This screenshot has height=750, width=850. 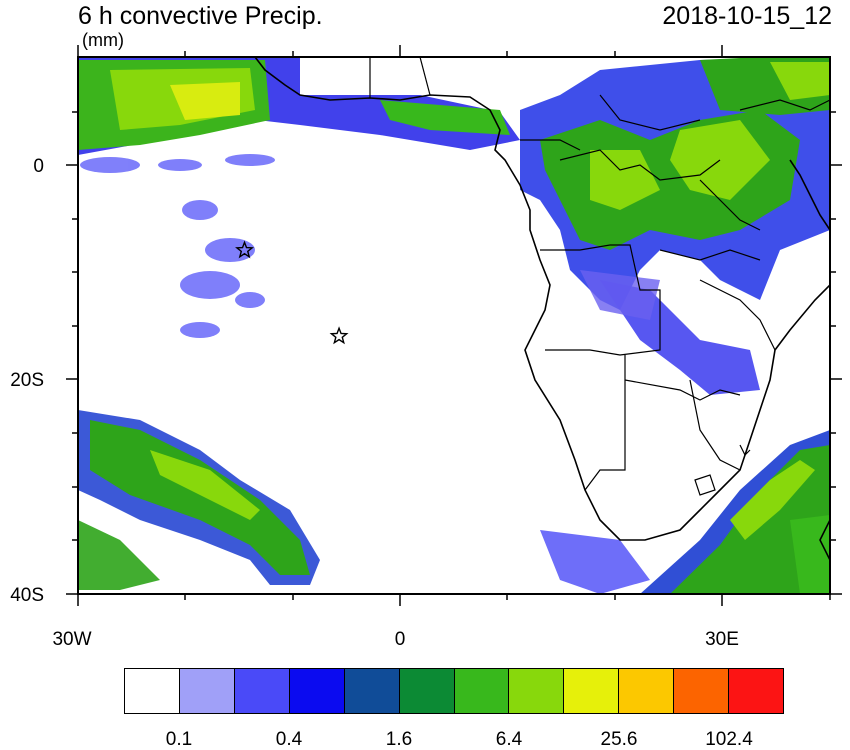 What do you see at coordinates (179, 739) in the screenshot?
I see `colorbar-label: 0.1` at bounding box center [179, 739].